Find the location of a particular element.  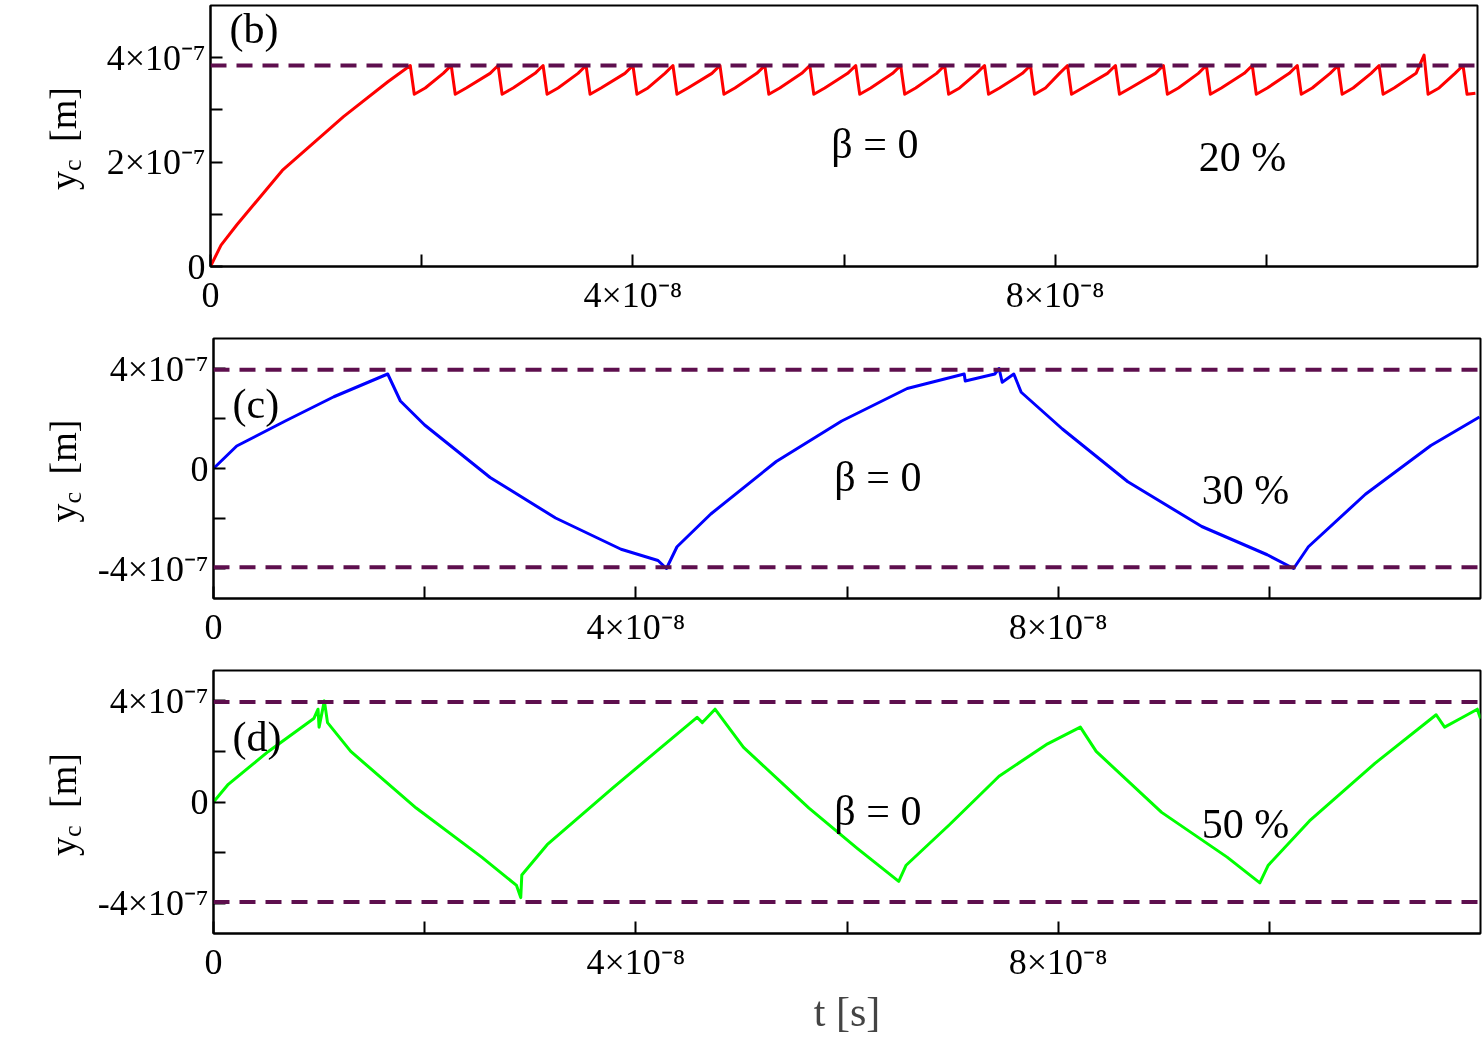

annotation: (b) is located at coordinates (254, 30).